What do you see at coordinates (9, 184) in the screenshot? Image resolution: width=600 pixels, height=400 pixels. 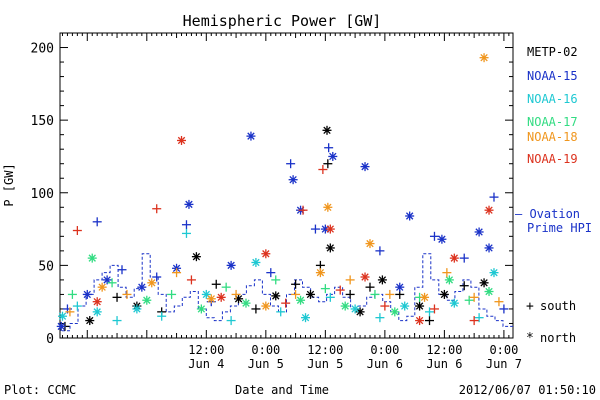 I see `y-axis-label: P [GW]` at bounding box center [9, 184].